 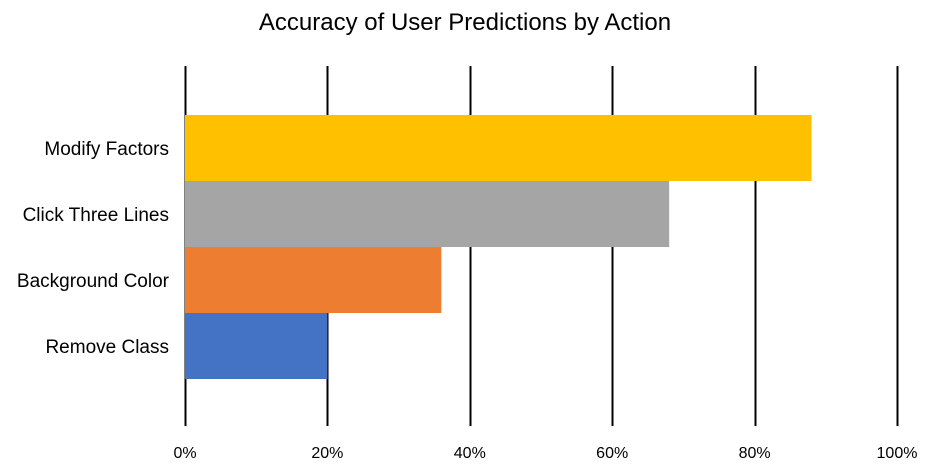 What do you see at coordinates (184, 453) in the screenshot?
I see `x-tick-label: 0%` at bounding box center [184, 453].